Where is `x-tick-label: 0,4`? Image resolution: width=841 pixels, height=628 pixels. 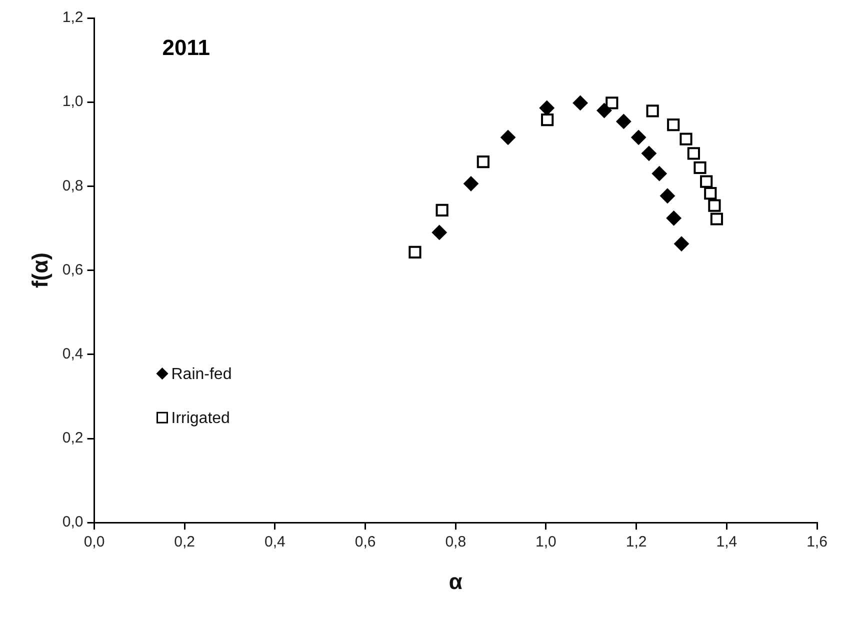 x-tick-label: 0,4 is located at coordinates (275, 542).